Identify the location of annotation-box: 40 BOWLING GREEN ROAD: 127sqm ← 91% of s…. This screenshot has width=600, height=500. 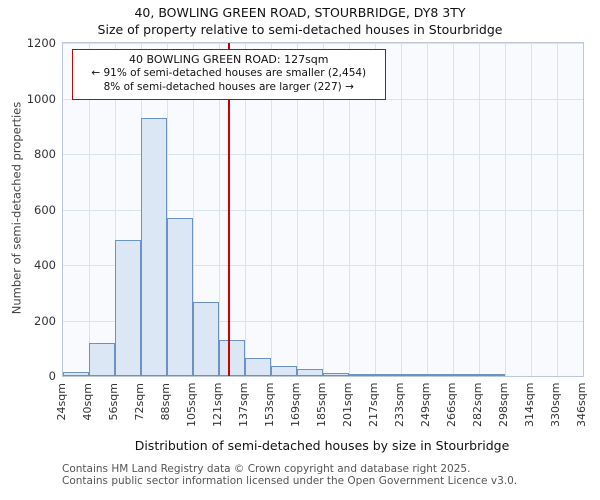
(228, 74).